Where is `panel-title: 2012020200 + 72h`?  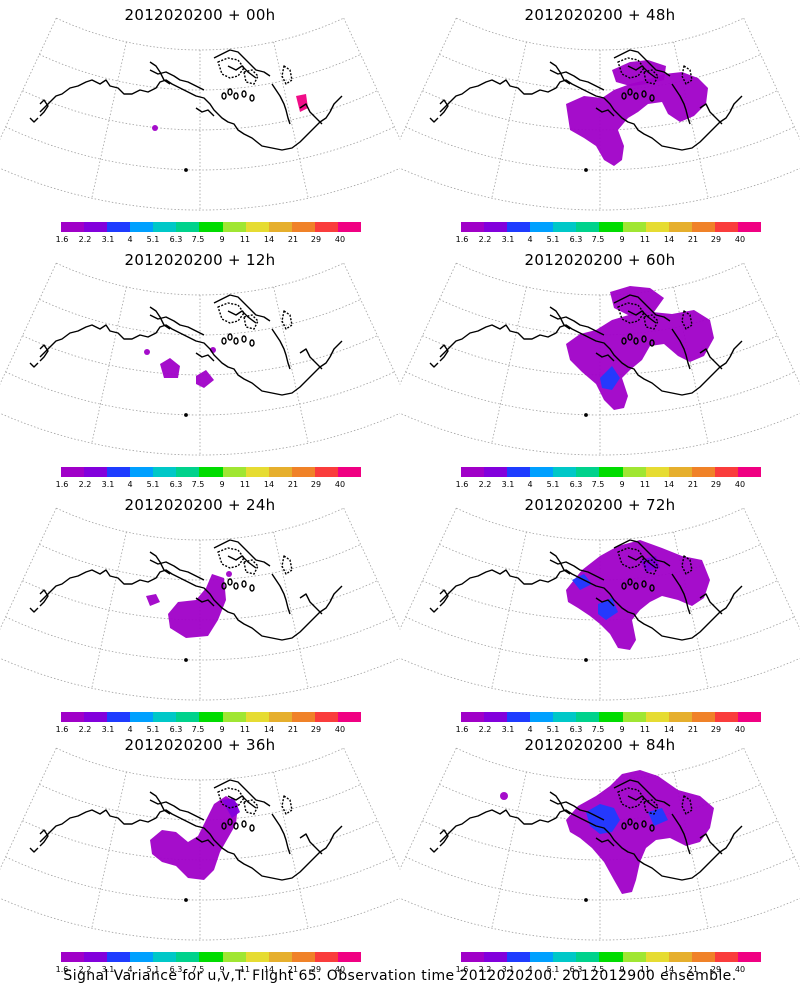
panel-title: 2012020200 + 72h is located at coordinates (600, 505).